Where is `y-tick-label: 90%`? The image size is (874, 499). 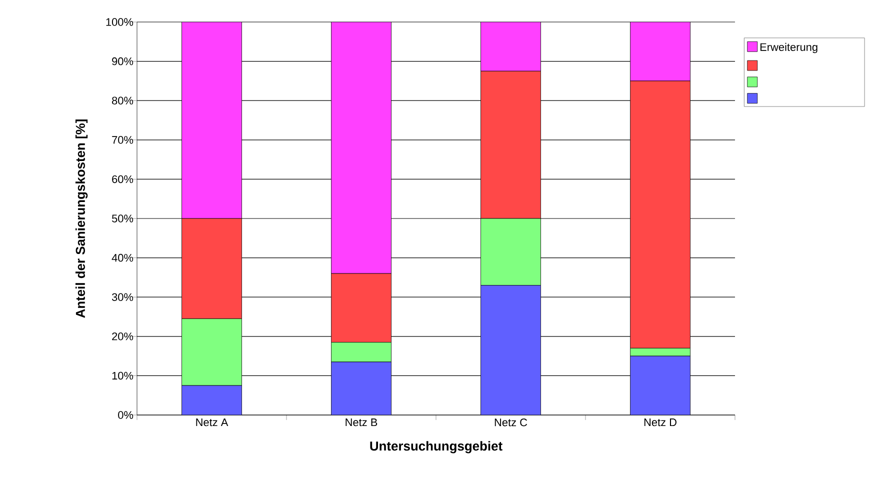
y-tick-label: 90% is located at coordinates (123, 61).